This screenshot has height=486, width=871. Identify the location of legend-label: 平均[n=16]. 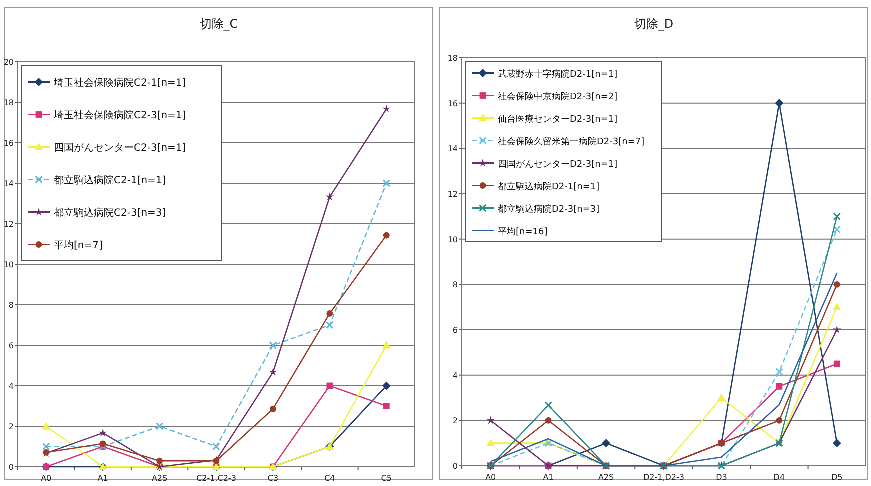
(523, 232).